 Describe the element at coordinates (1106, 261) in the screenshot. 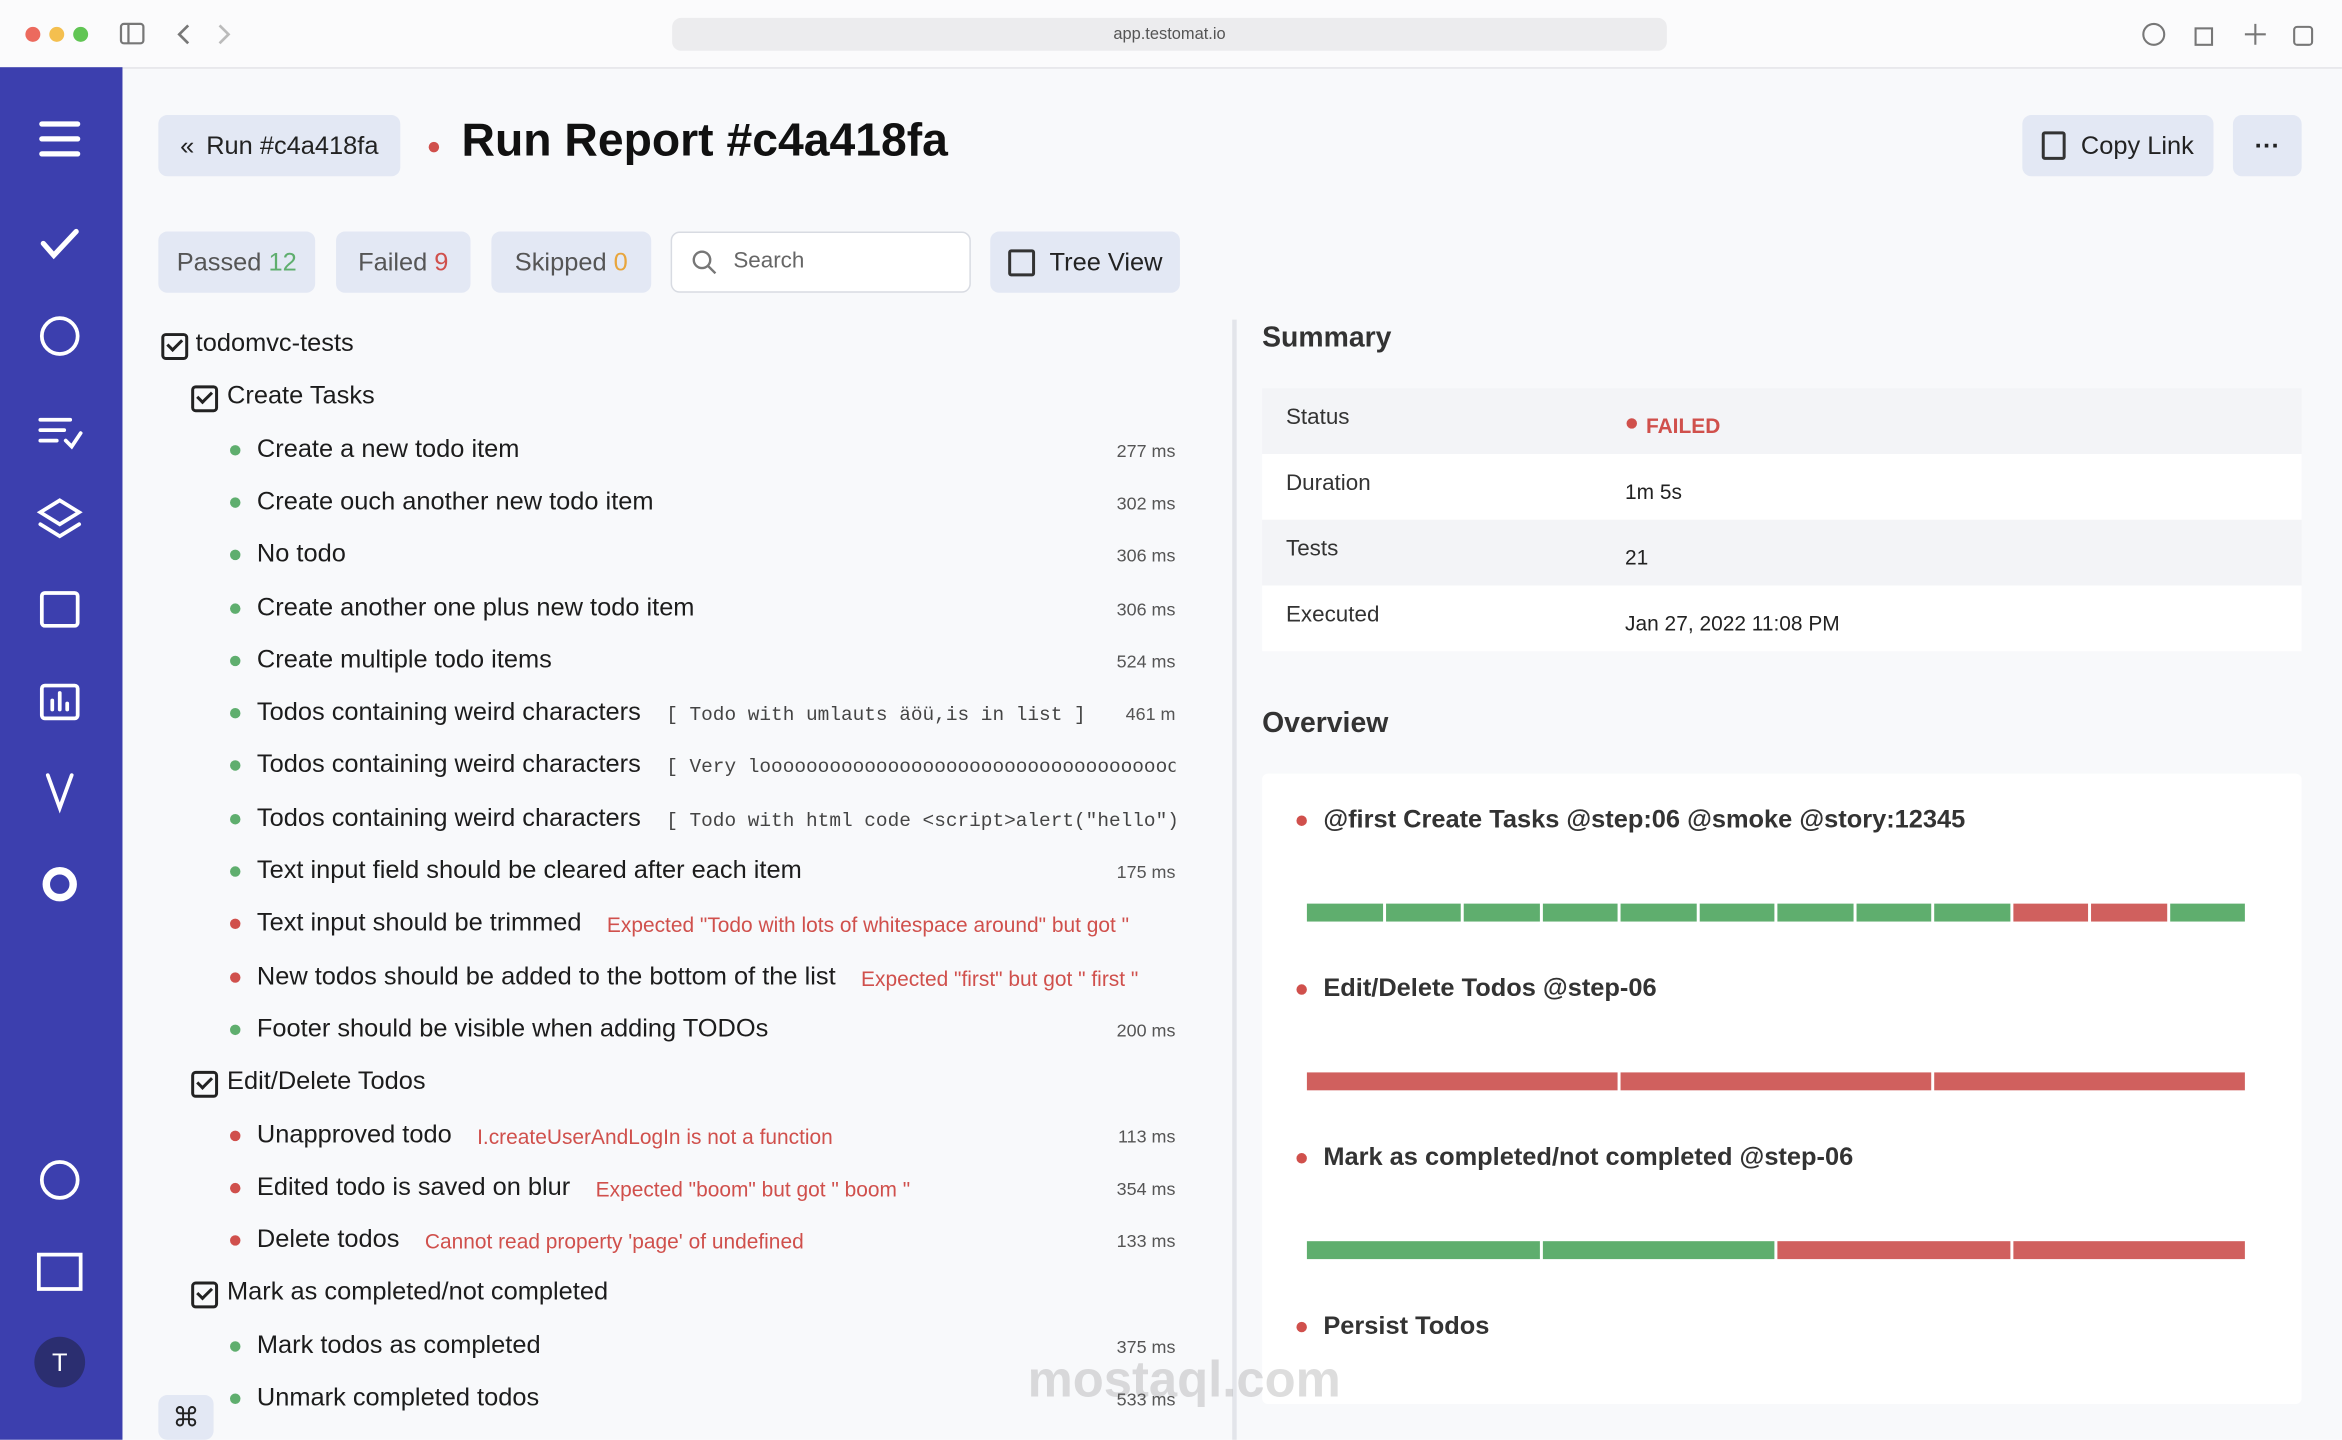

I see `tree-view-label: Tree View` at that location.